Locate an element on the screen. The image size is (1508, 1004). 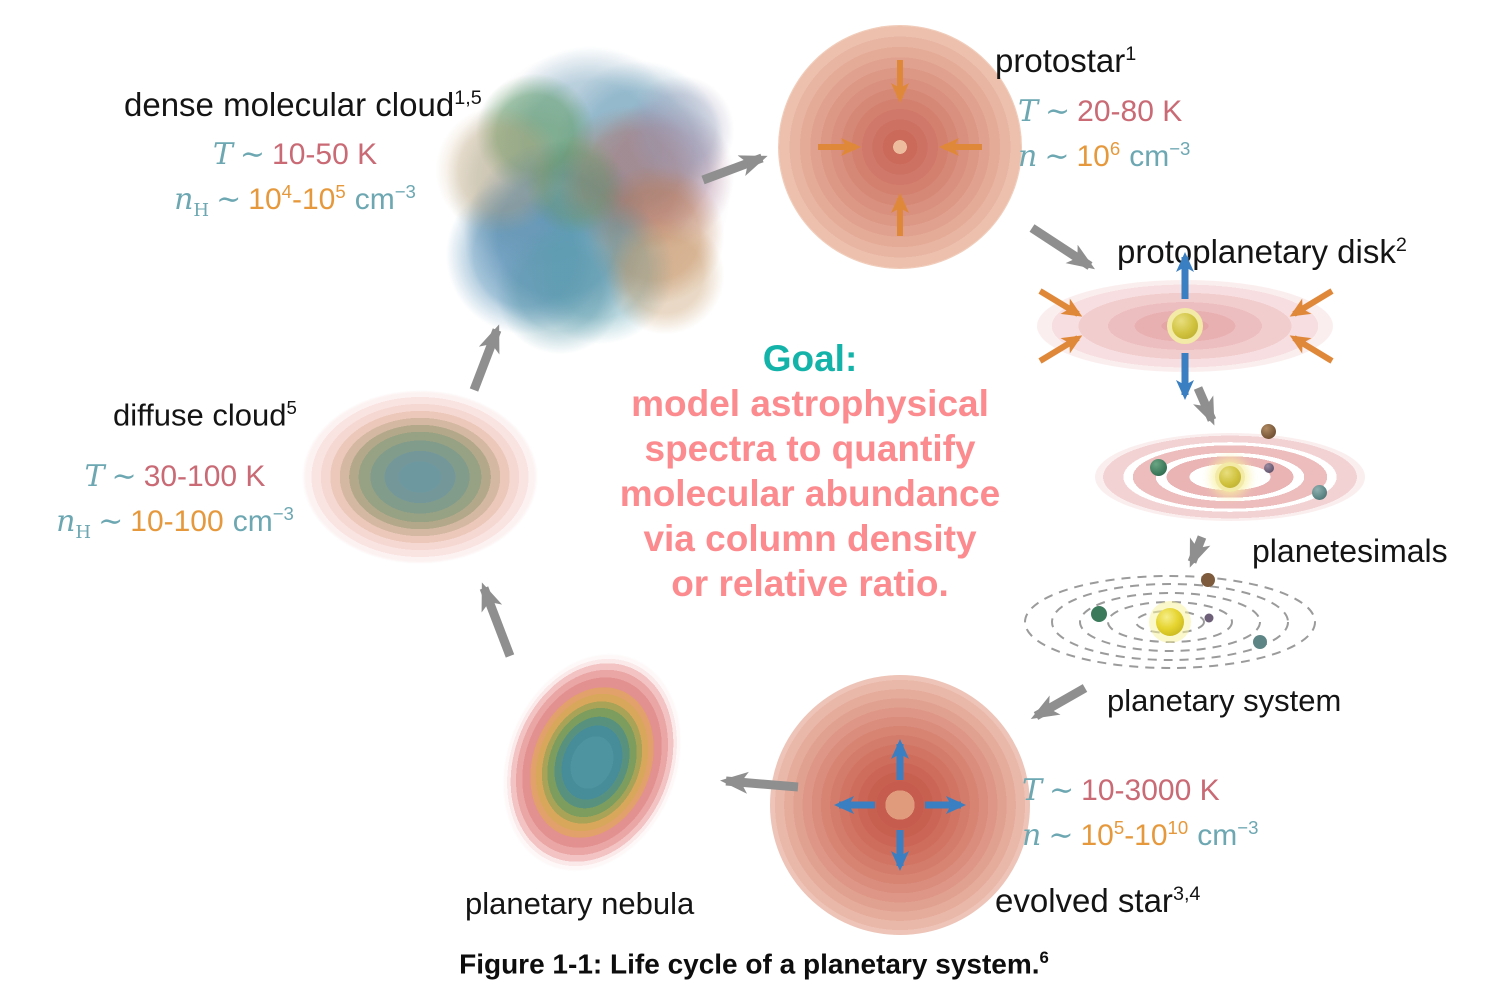
protostar-properties: T ∼ 20-80 K n ∼ 106 cm−3 is located at coordinates (1104, 133).